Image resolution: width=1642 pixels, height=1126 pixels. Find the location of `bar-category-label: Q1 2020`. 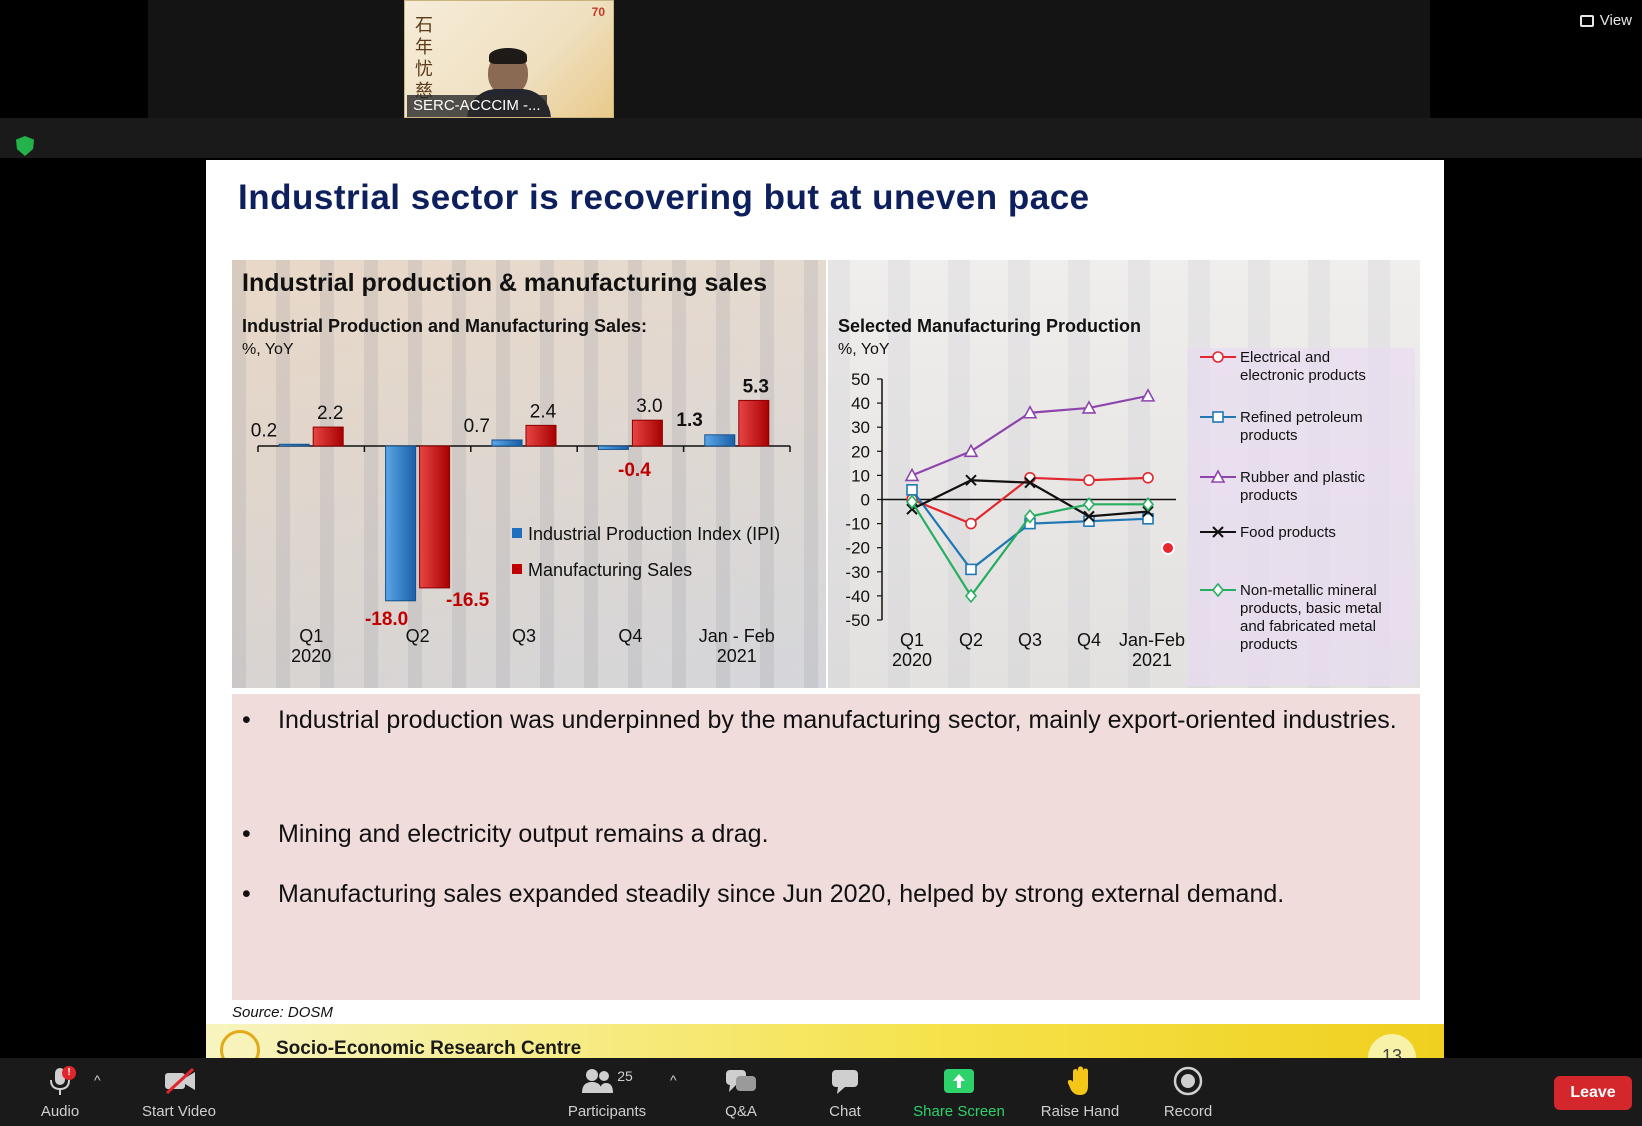

bar-category-label: Q1 2020 is located at coordinates (311, 646).